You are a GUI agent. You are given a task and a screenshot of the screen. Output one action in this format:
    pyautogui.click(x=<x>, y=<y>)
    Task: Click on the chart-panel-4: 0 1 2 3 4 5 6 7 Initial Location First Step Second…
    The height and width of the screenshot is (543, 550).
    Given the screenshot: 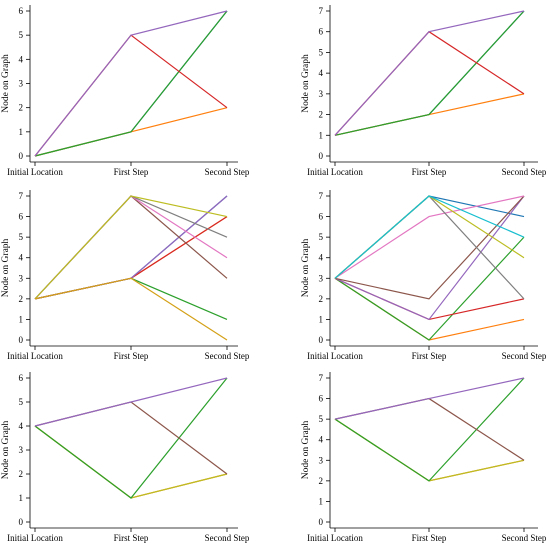 What is the action you would take?
    pyautogui.click(x=424, y=275)
    